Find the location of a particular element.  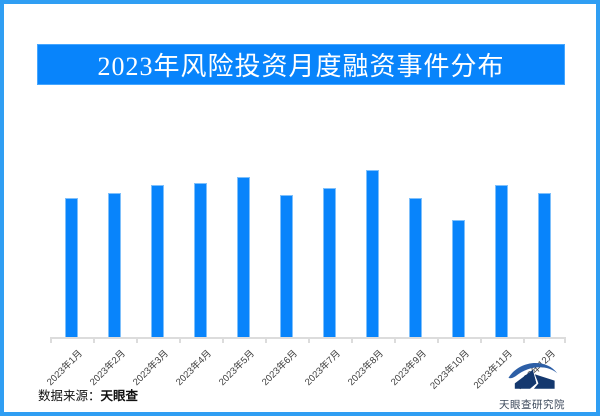

bar-2023年11月 is located at coordinates (501, 261).